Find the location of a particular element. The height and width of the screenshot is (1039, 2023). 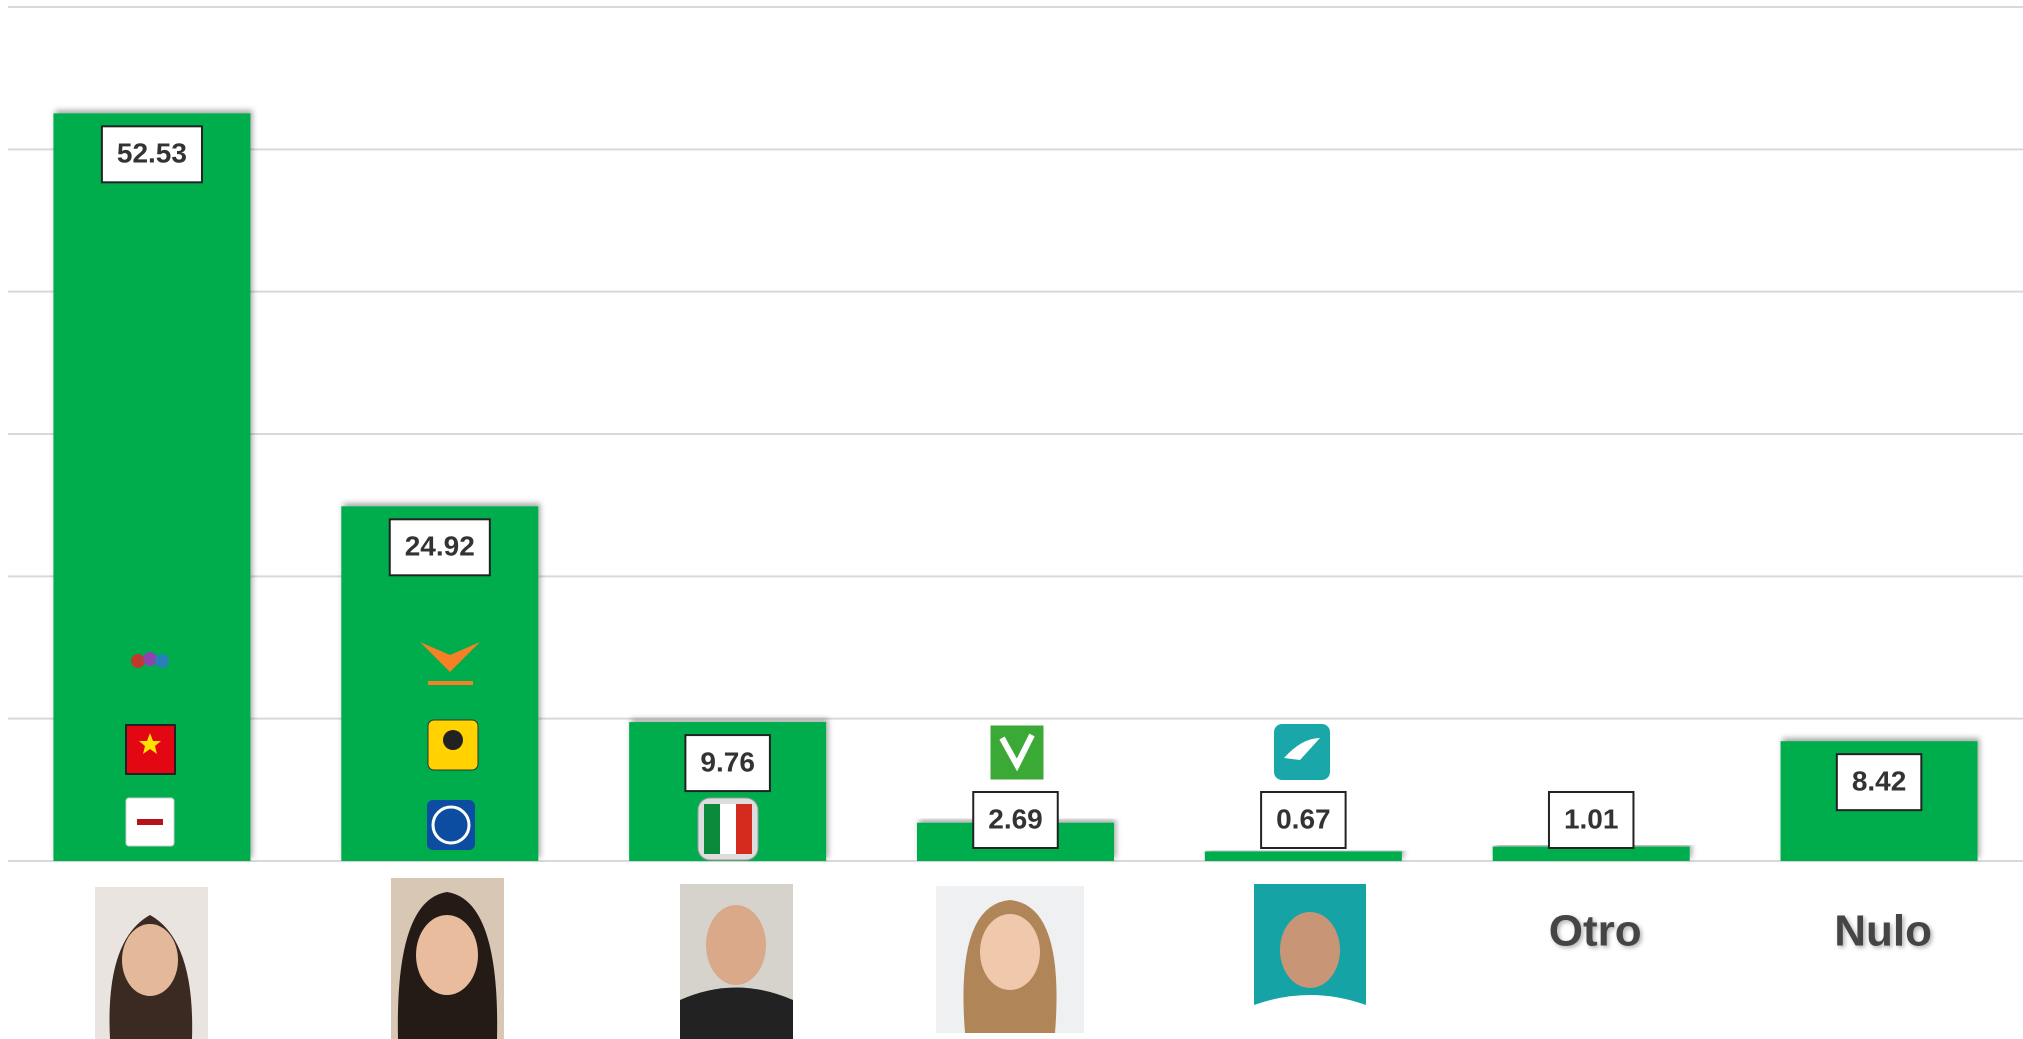

photo-shirt is located at coordinates (1310, 1017).